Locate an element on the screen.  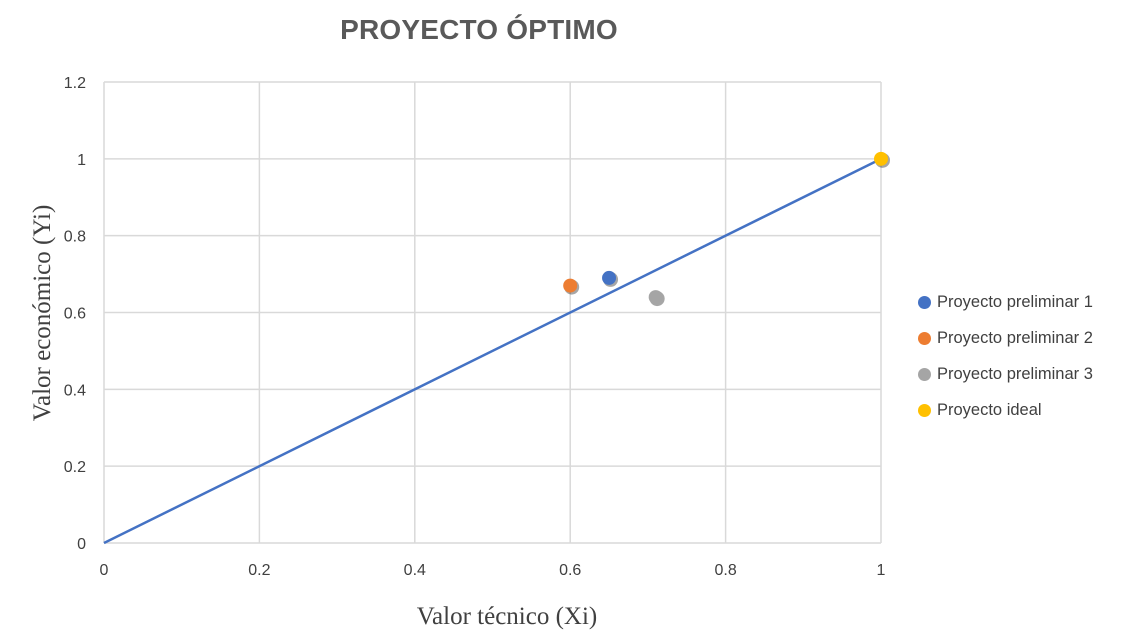
y-tick-label: 1 is located at coordinates (81, 160).